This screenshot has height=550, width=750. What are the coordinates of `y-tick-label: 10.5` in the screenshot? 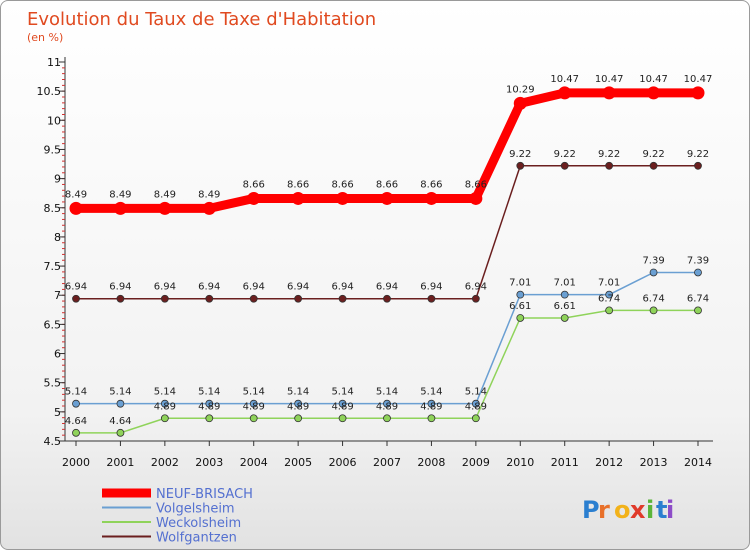 It's located at (49, 91).